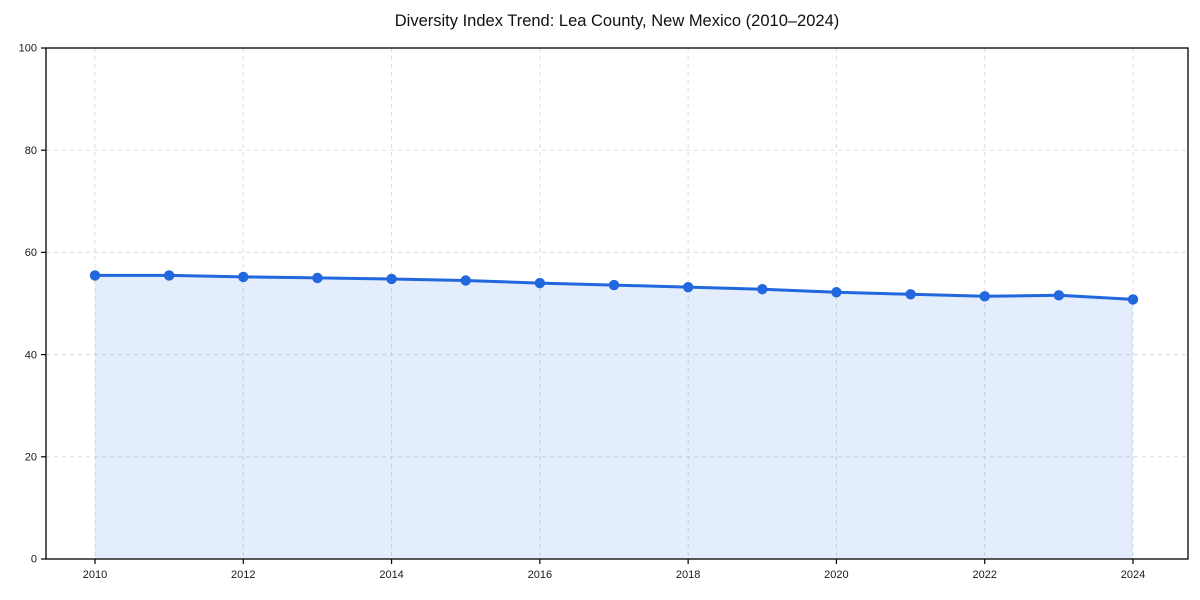  What do you see at coordinates (31, 253) in the screenshot?
I see `y-tick-label: 60` at bounding box center [31, 253].